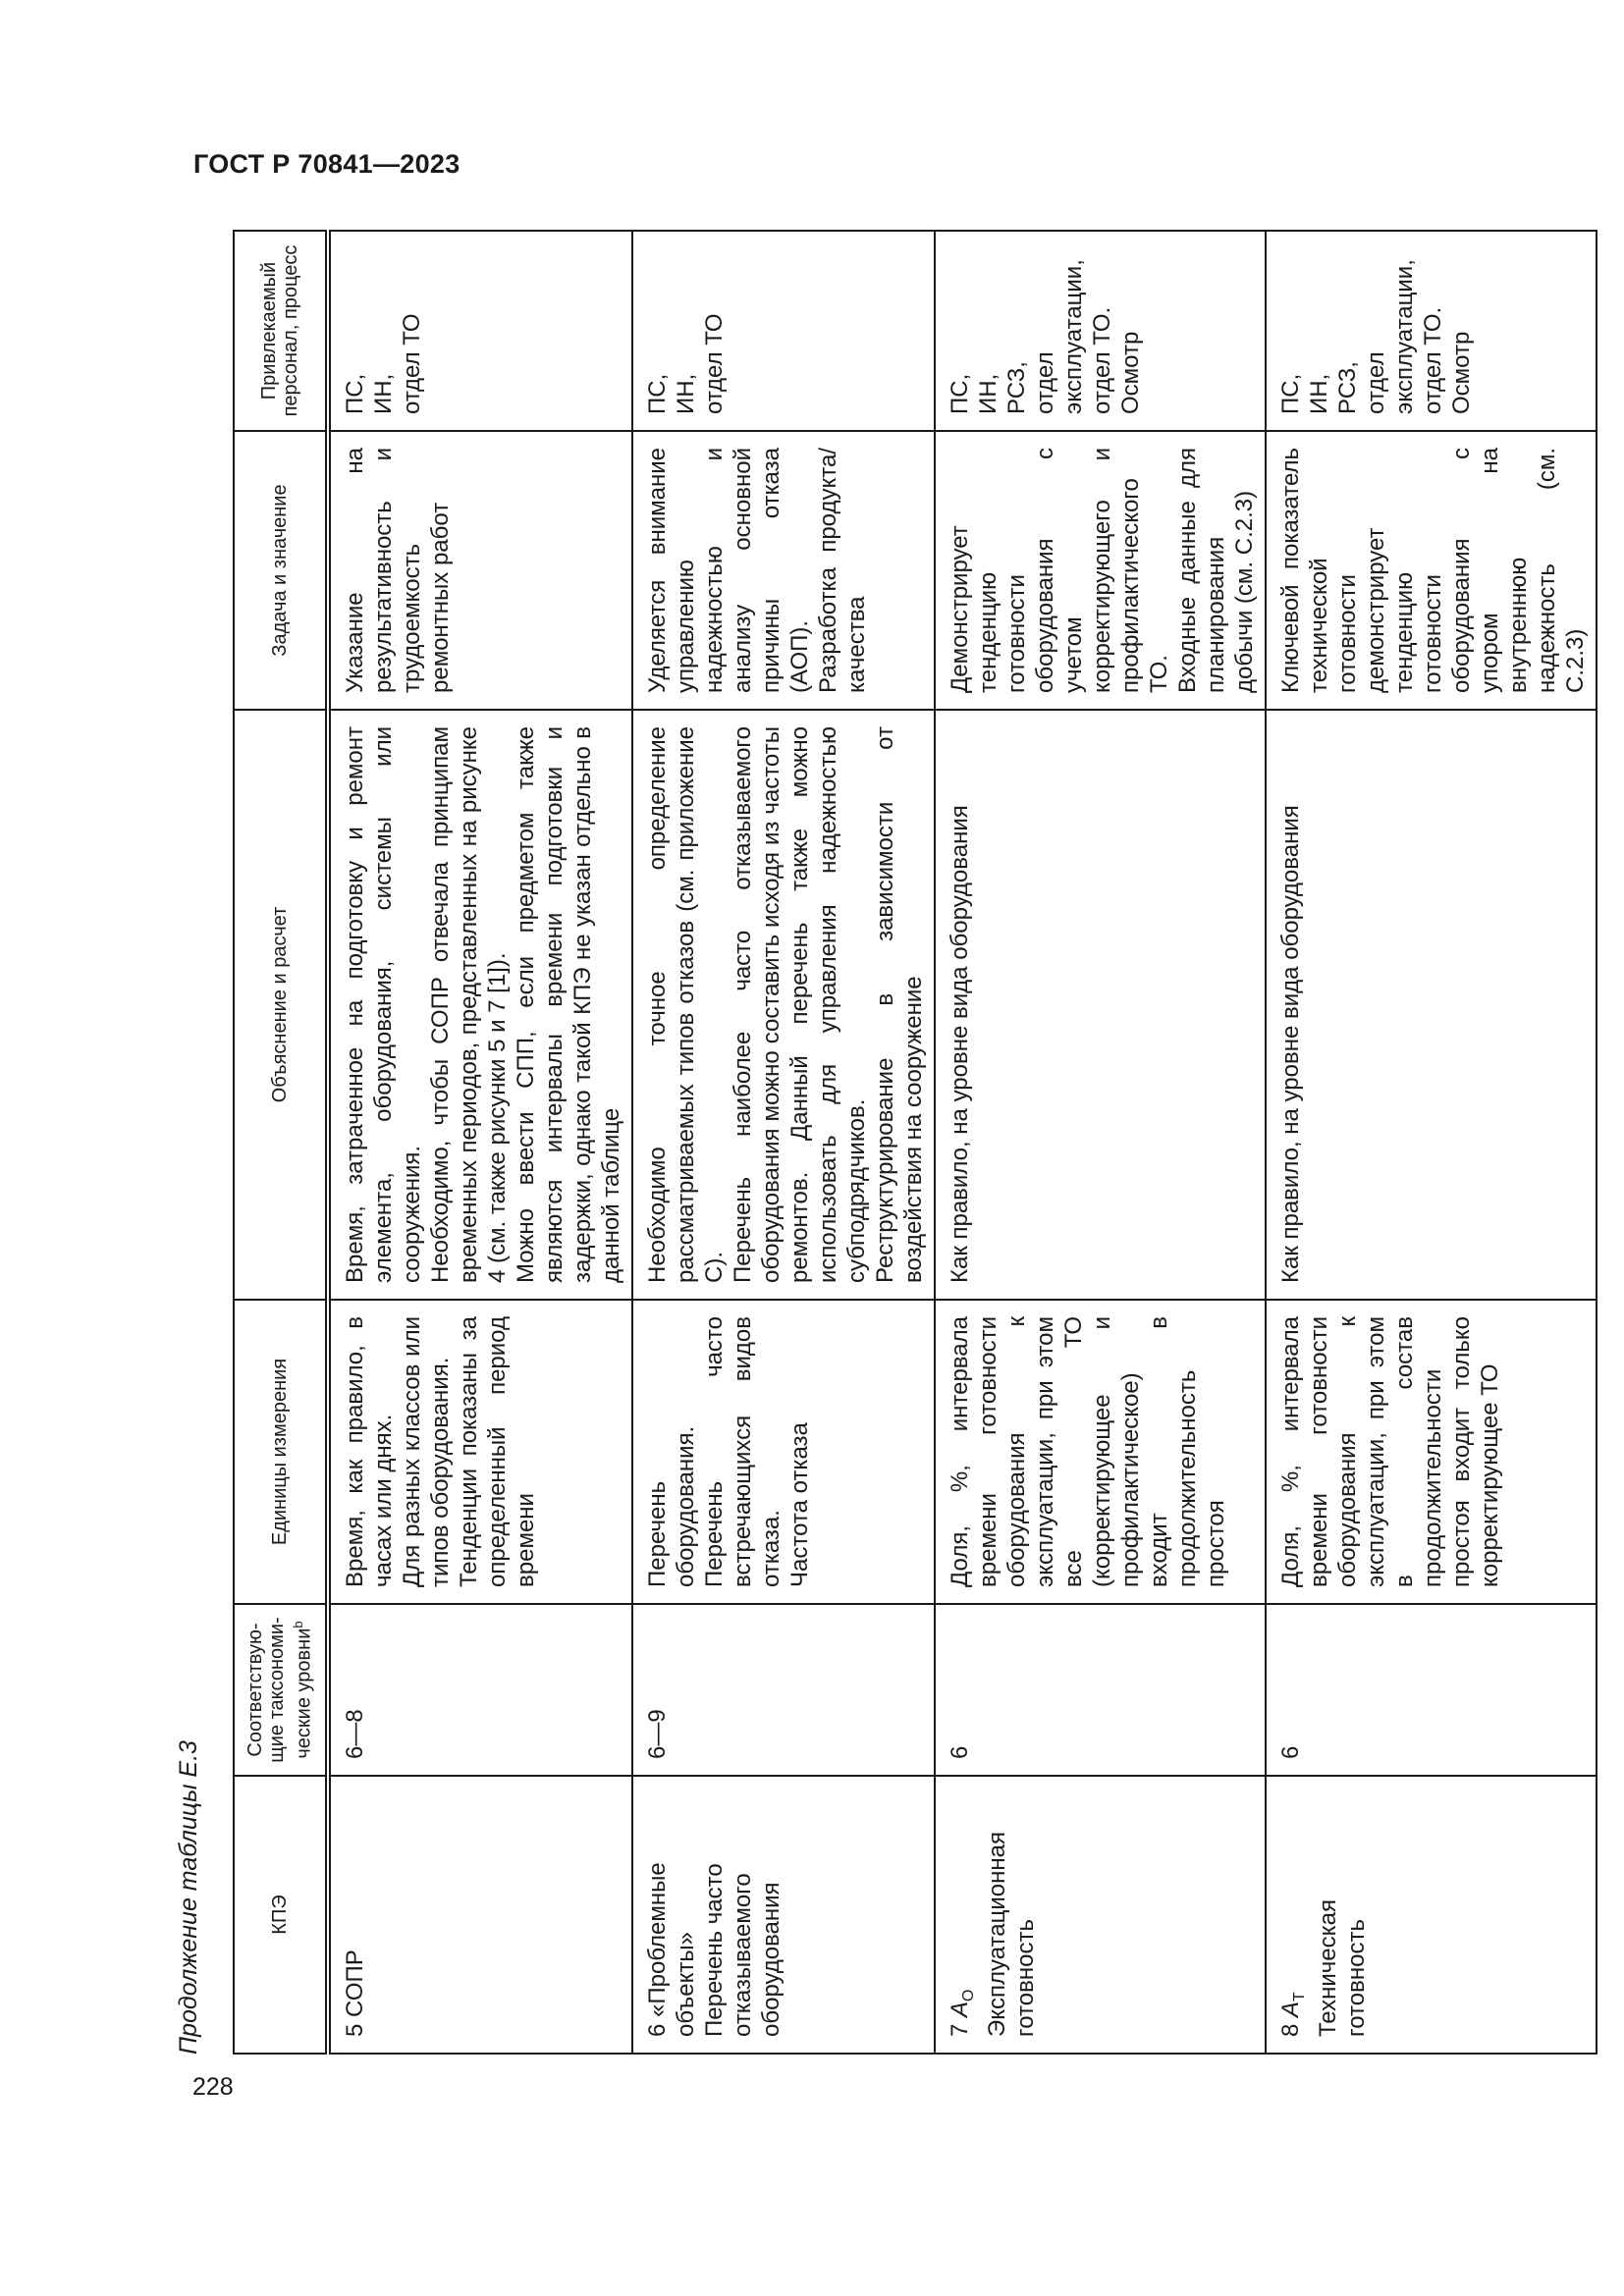 The width and height of the screenshot is (1624, 2296). What do you see at coordinates (281, 570) in the screenshot?
I see `header-task: Задача и значение` at bounding box center [281, 570].